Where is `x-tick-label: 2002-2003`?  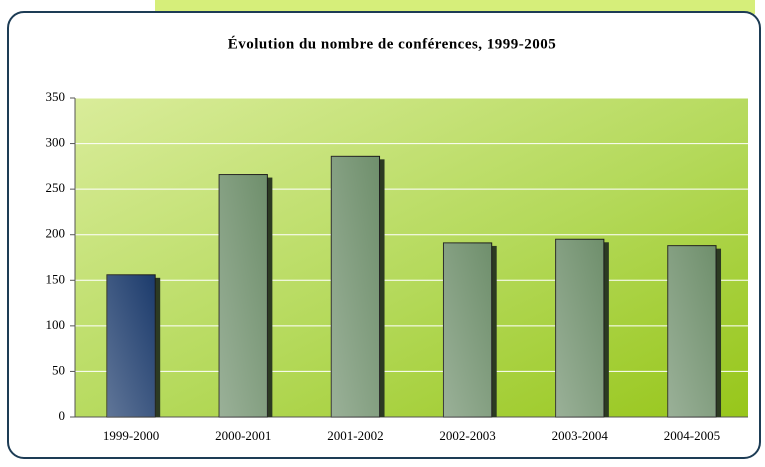 x-tick-label: 2002-2003 is located at coordinates (467, 435).